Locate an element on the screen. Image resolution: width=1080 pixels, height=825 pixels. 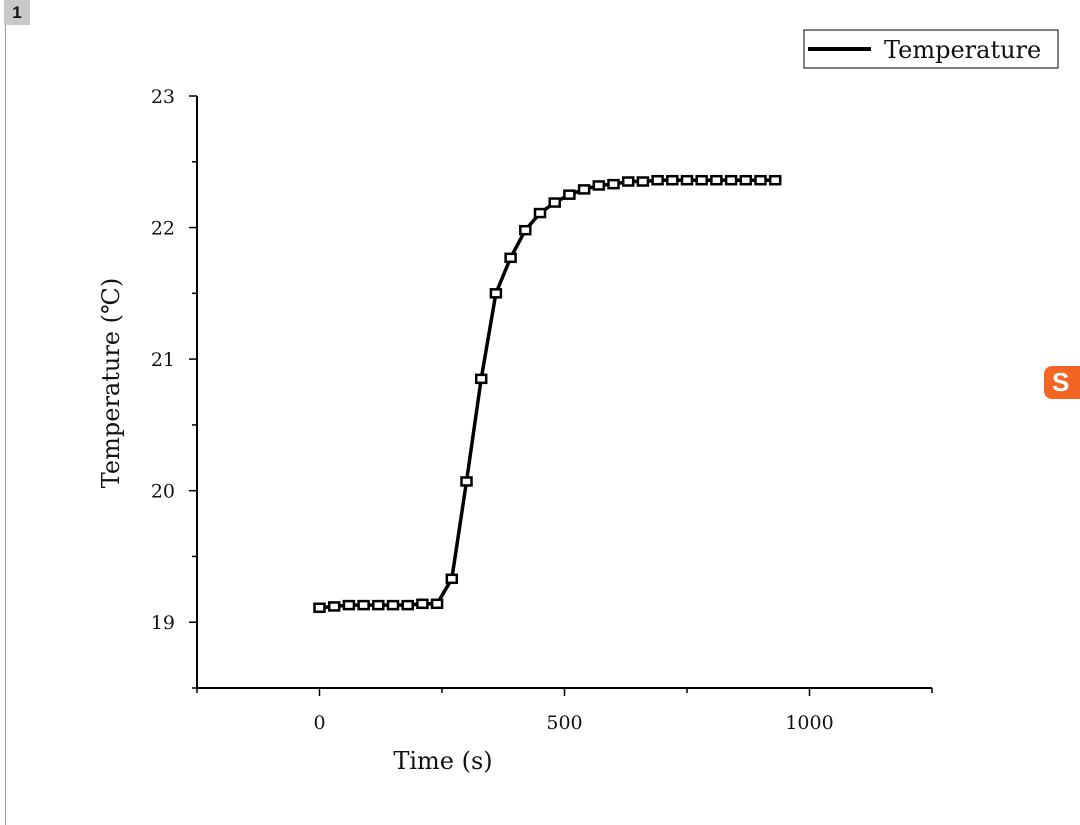
x-tick-label: 500 is located at coordinates (564, 723).